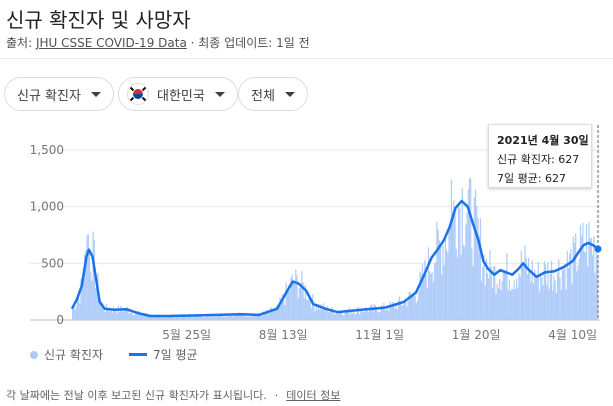  What do you see at coordinates (111, 43) in the screenshot?
I see `source-link: JHU CSSE COVID-19 Data` at bounding box center [111, 43].